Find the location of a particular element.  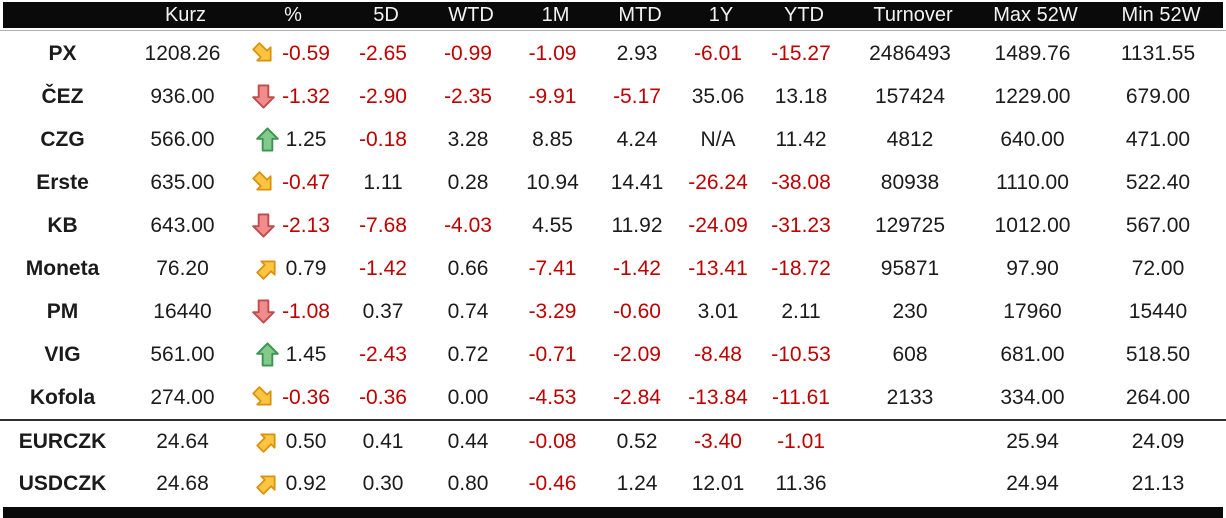

cell-pct: 1.25 is located at coordinates (290, 139).